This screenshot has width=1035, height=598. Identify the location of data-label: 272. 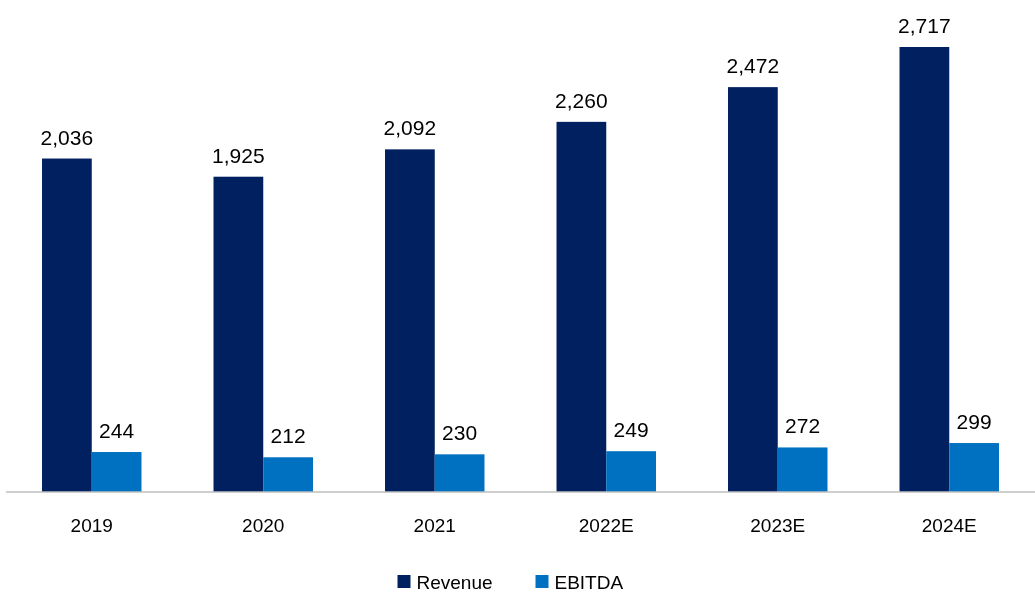
(803, 426).